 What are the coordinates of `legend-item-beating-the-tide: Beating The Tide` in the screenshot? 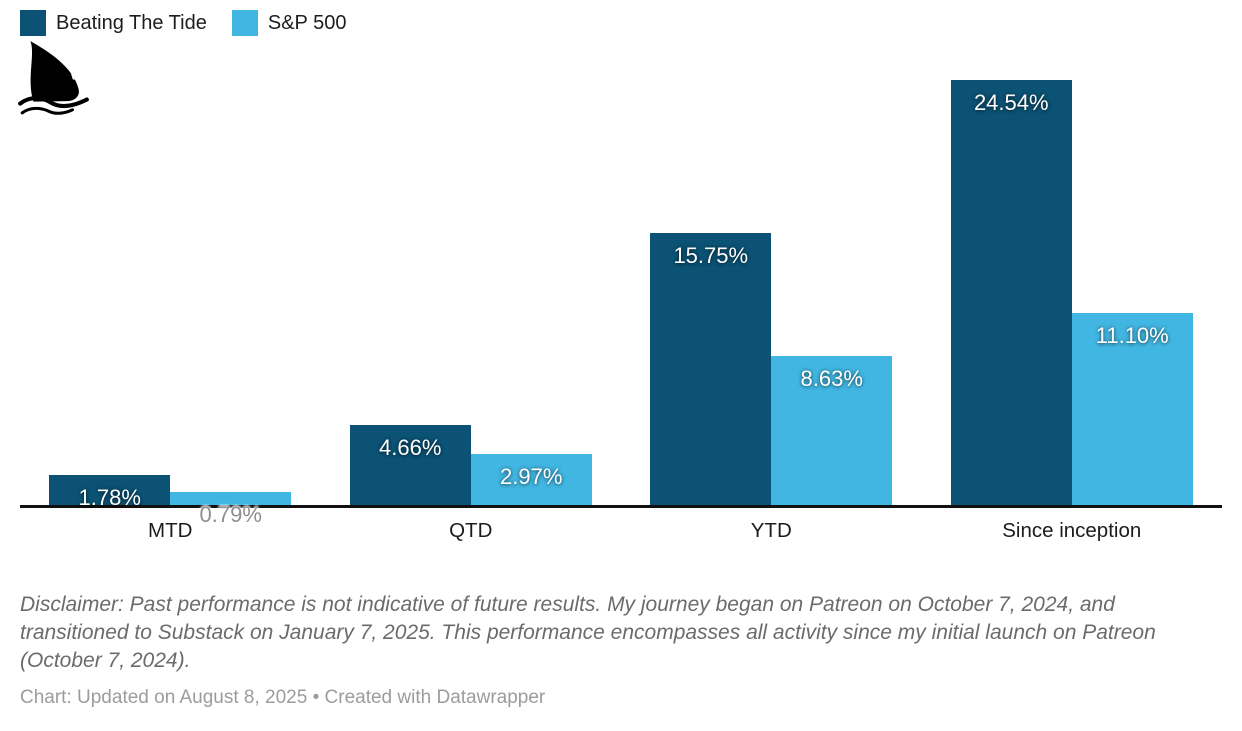 It's located at (113, 23).